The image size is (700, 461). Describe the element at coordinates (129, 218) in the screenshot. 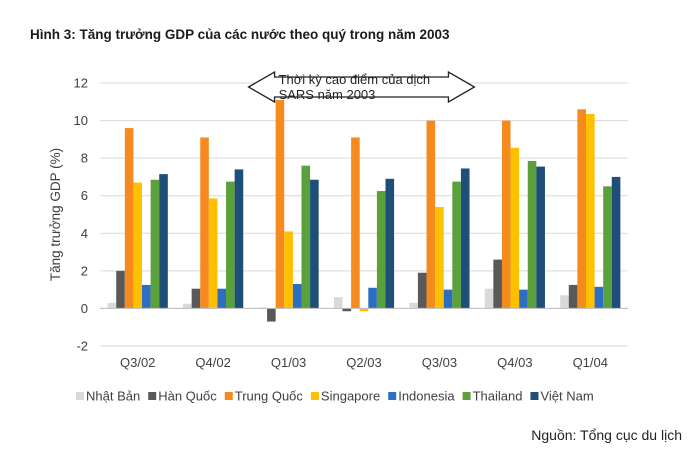

I see `bar-trung-quốc-Q3-02` at that location.